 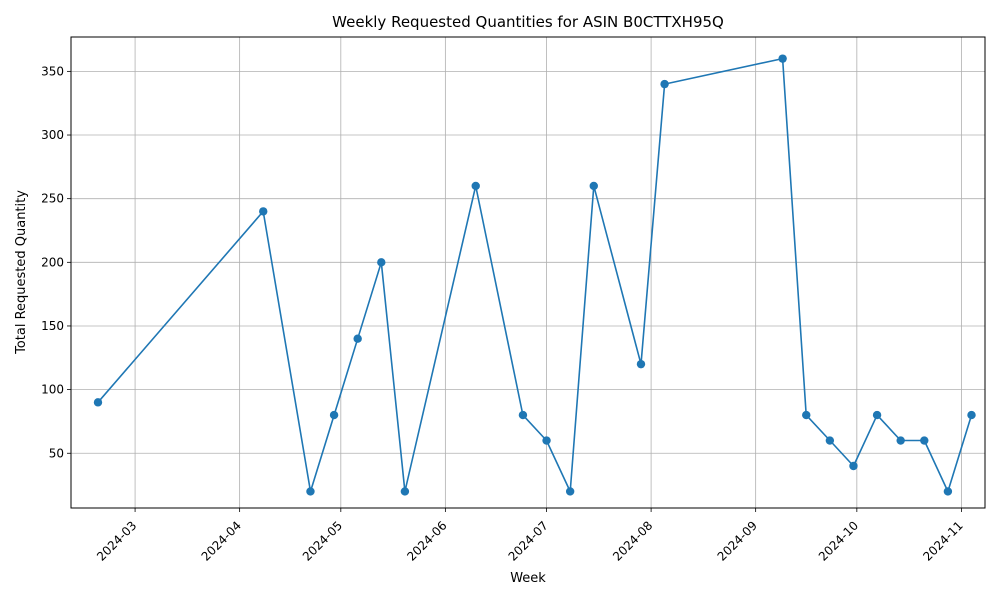 I want to click on x-tick-label: 2024-03, so click(x=116, y=540).